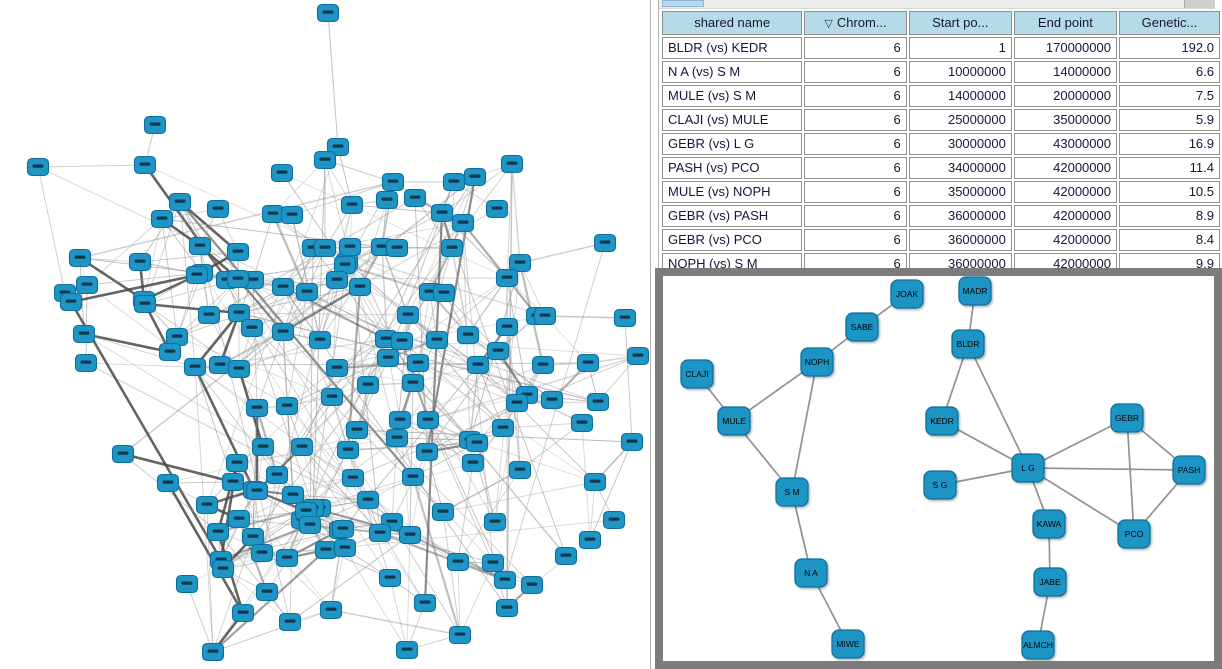  I want to click on table-cell: 6, so click(855, 192).